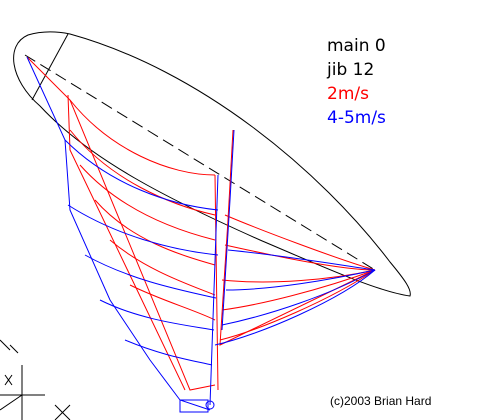 This screenshot has height=420, width=485. Describe the element at coordinates (356, 82) in the screenshot. I see `legend: main 0 jib 12 2m/s 4-5m/s` at that location.